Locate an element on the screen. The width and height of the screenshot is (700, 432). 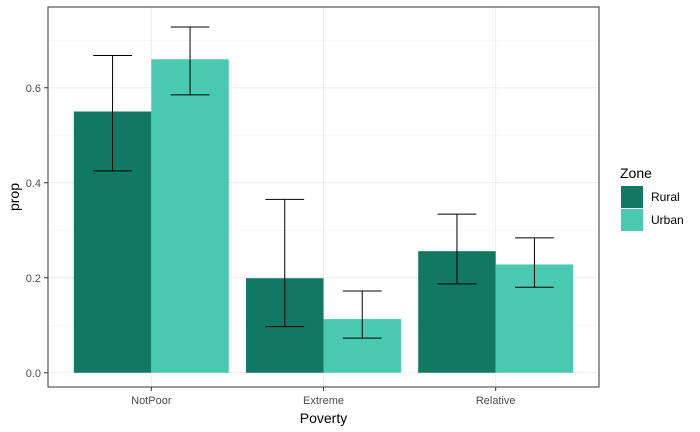
x-tick-label: NotPoor is located at coordinates (151, 401).